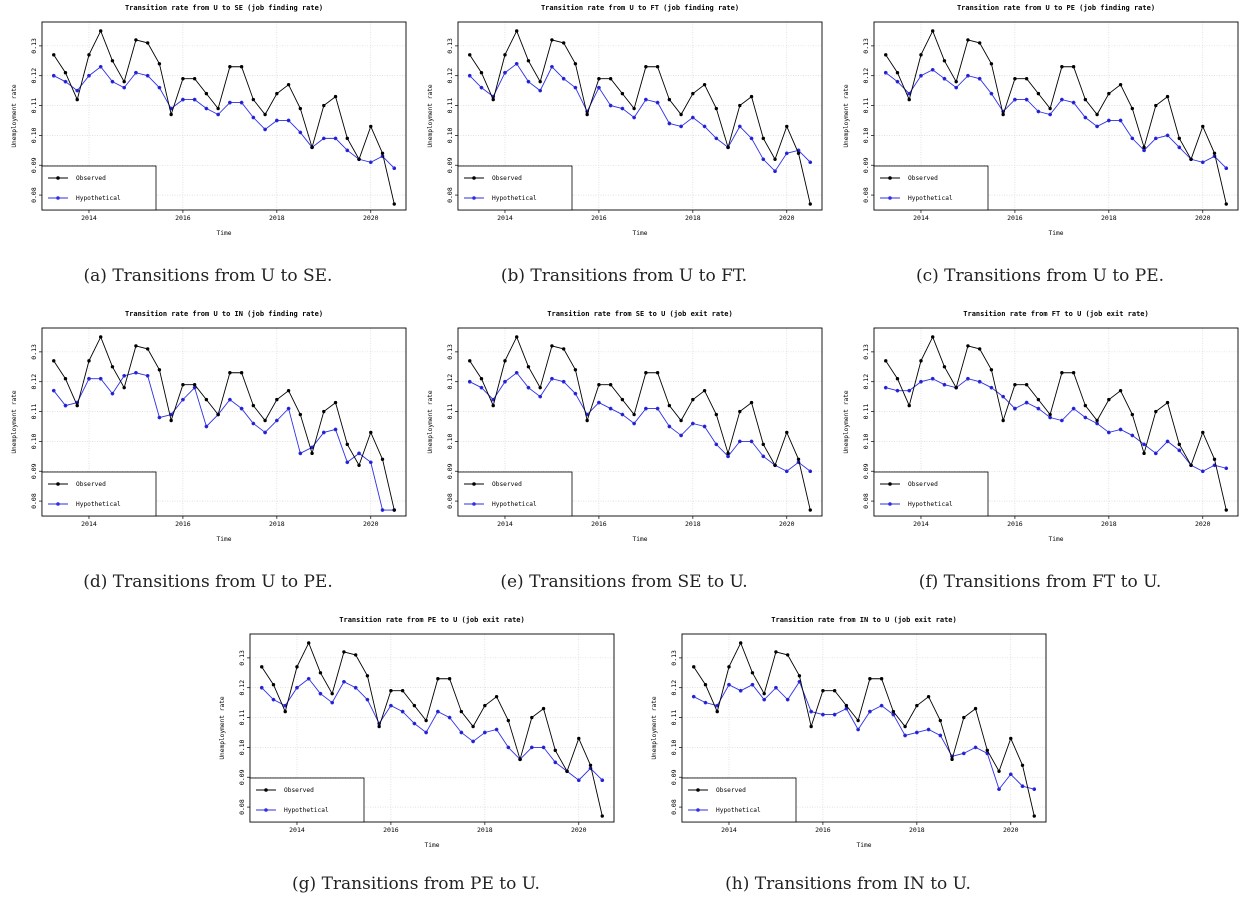 The height and width of the screenshot is (907, 1248). What do you see at coordinates (450, 76) in the screenshot?
I see `y-tick-label: 0.12` at bounding box center [450, 76].